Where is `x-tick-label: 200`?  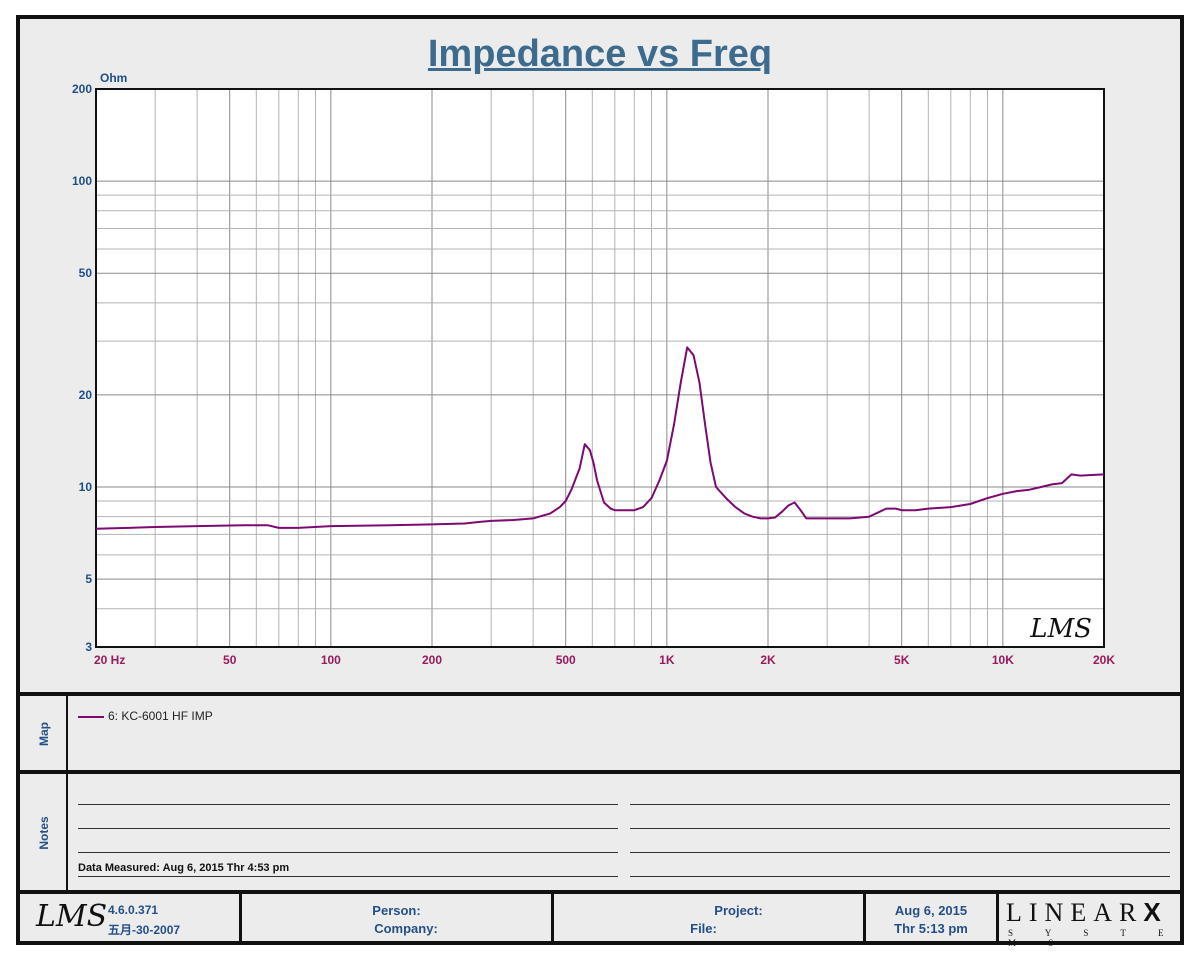
x-tick-label: 200 is located at coordinates (432, 660).